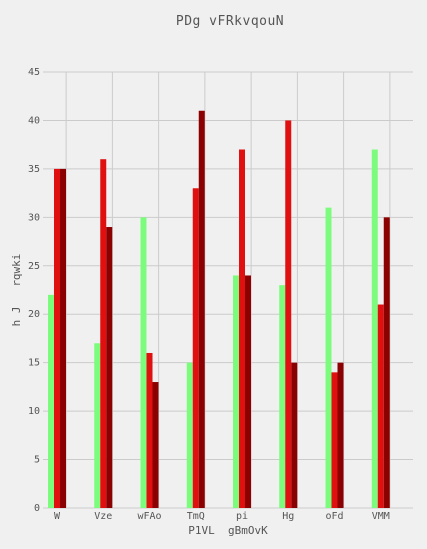  I want to click on y-tick-label: 40, so click(34, 120).